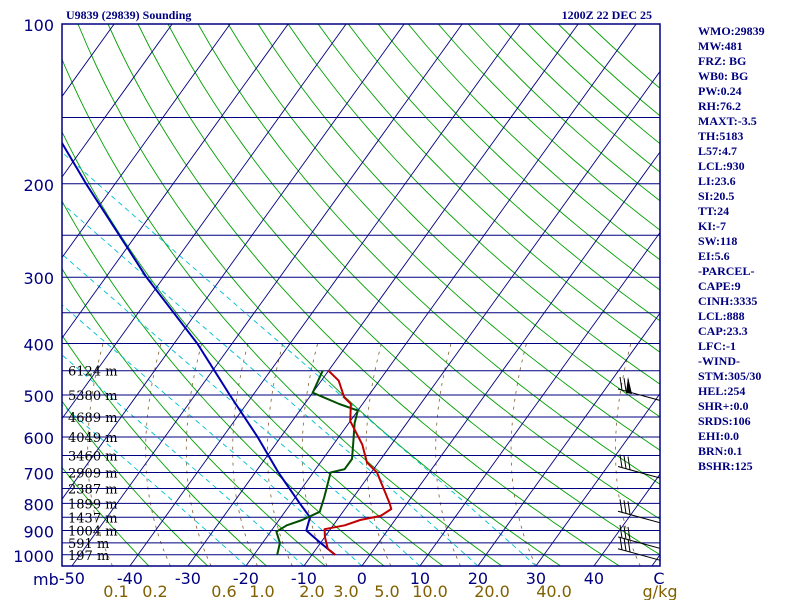  I want to click on stat-line: FRZ: BG, so click(722, 61).